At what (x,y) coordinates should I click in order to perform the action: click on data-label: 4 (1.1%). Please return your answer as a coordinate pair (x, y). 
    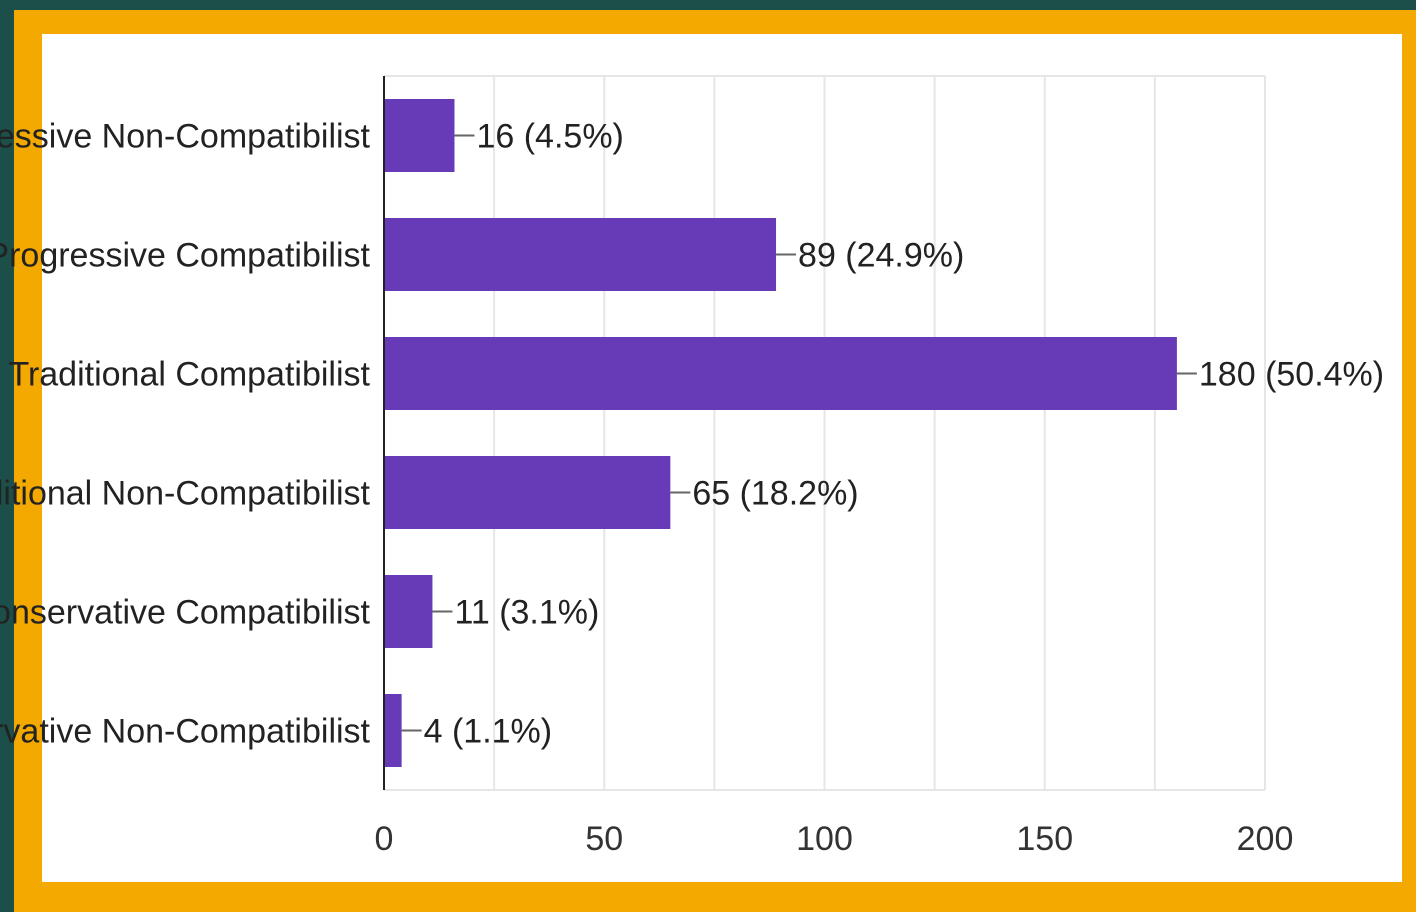
    Looking at the image, I should click on (488, 732).